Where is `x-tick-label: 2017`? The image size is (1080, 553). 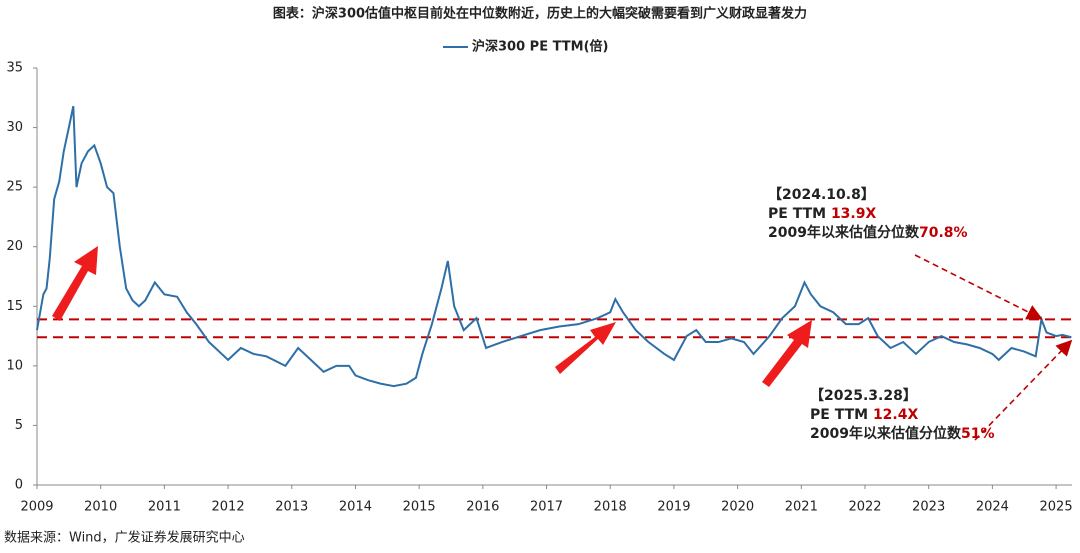 x-tick-label: 2017 is located at coordinates (546, 507).